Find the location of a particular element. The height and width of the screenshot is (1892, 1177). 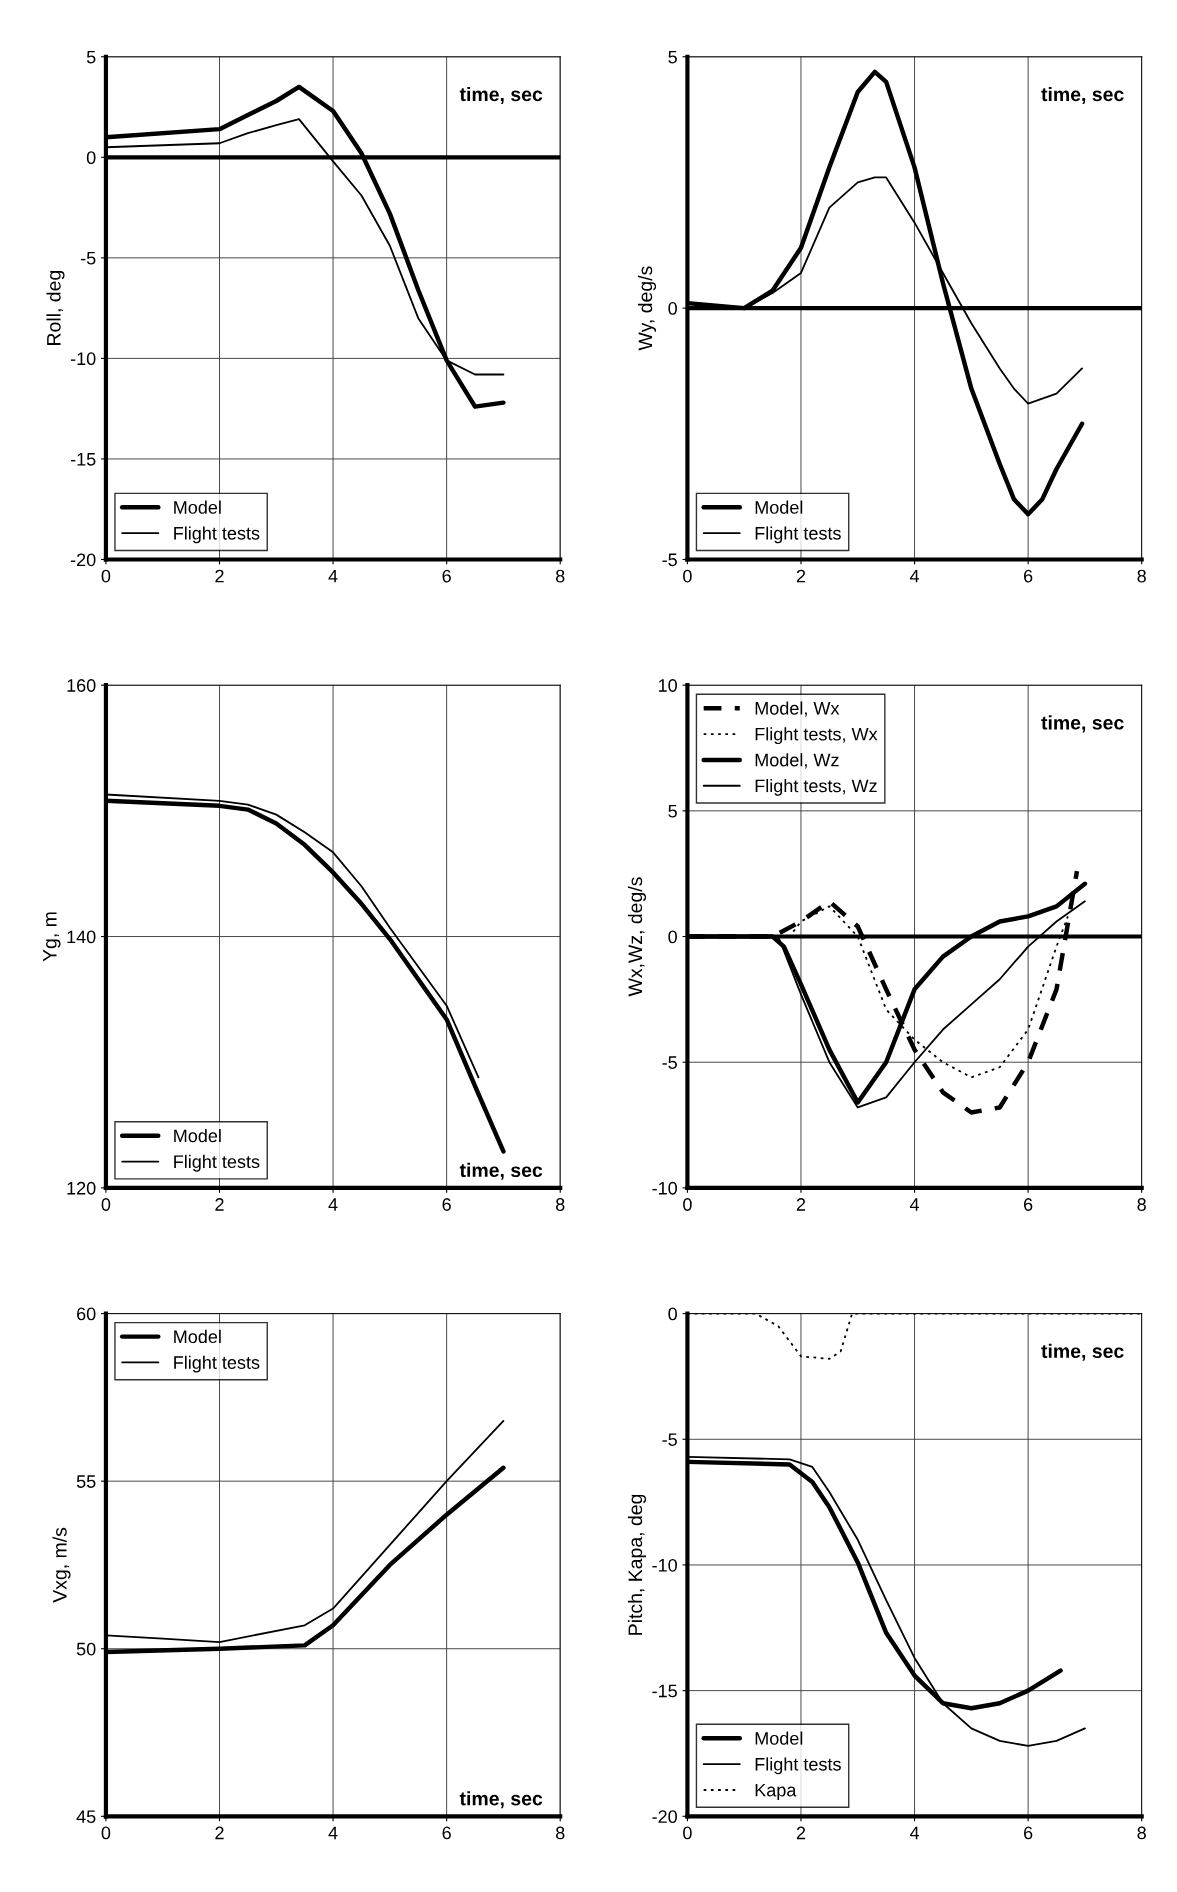

legend-label: Kapa is located at coordinates (776, 1792).